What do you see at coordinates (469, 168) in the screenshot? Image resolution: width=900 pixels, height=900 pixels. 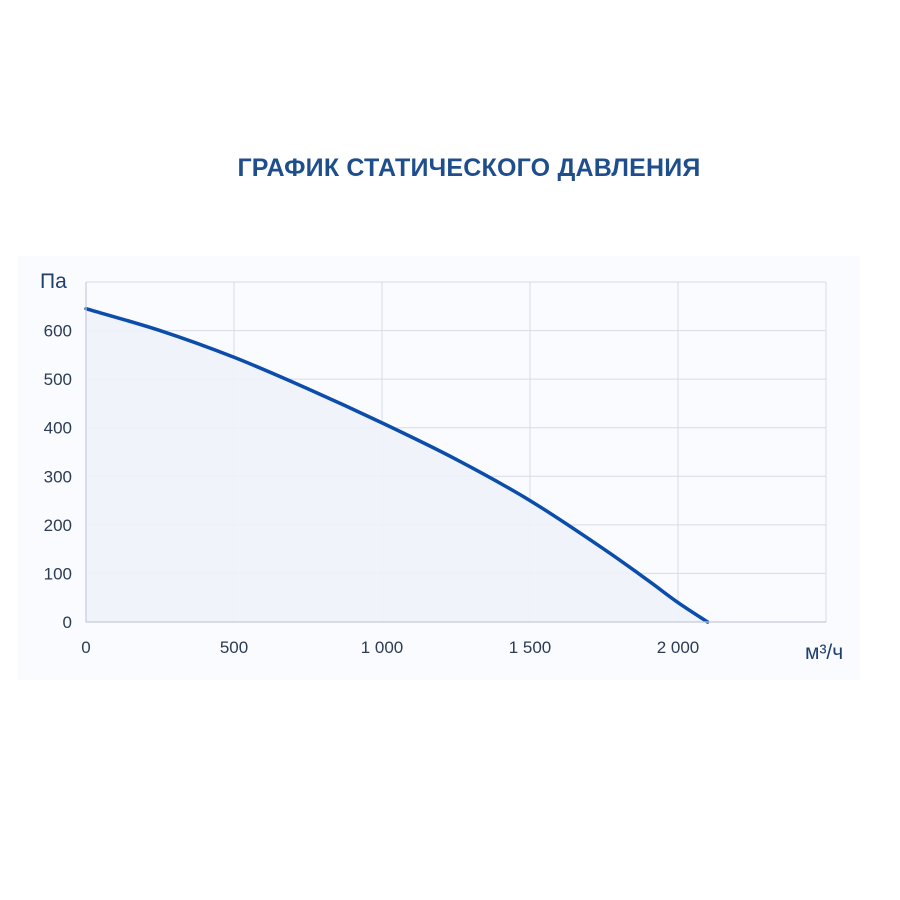 I see `chart-title: ГРАФИК СТАТИЧЕСКОГО ДАВЛЕНИЯ` at bounding box center [469, 168].